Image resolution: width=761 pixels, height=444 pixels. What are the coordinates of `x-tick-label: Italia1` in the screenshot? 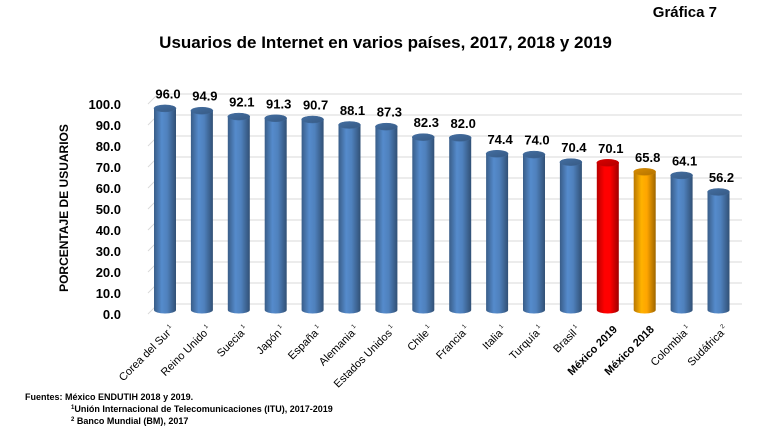 It's located at (495, 337).